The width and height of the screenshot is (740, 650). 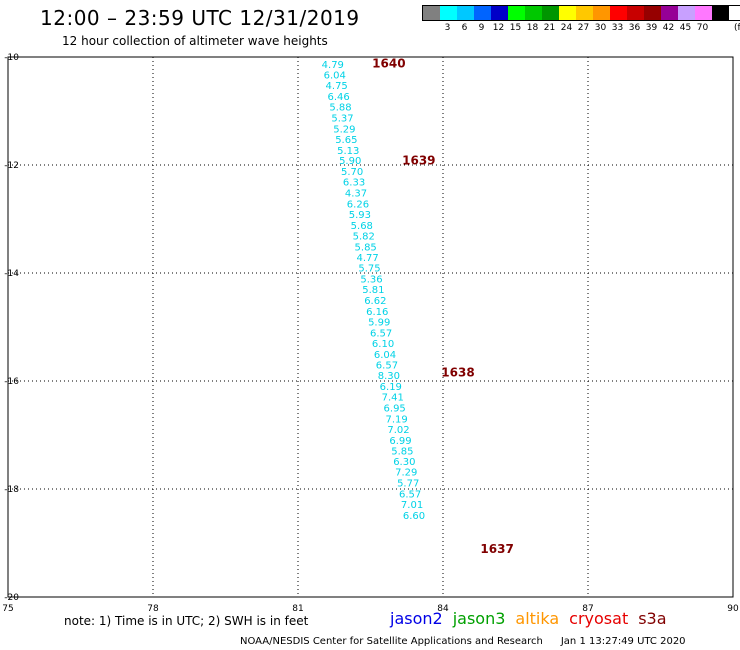 I want to click on pass-time-label: 1640, so click(x=388, y=63).